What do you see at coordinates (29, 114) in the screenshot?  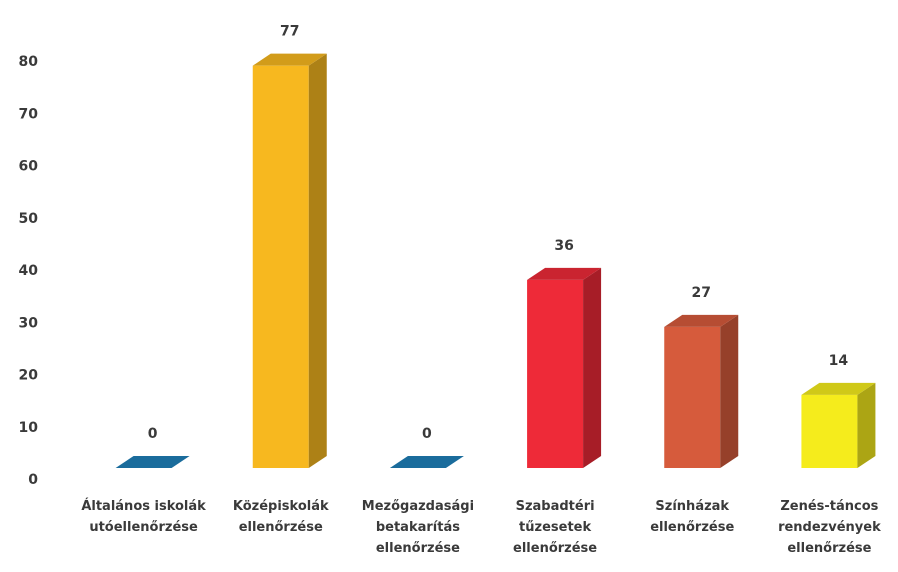 I see `y-tick-label: 70` at bounding box center [29, 114].